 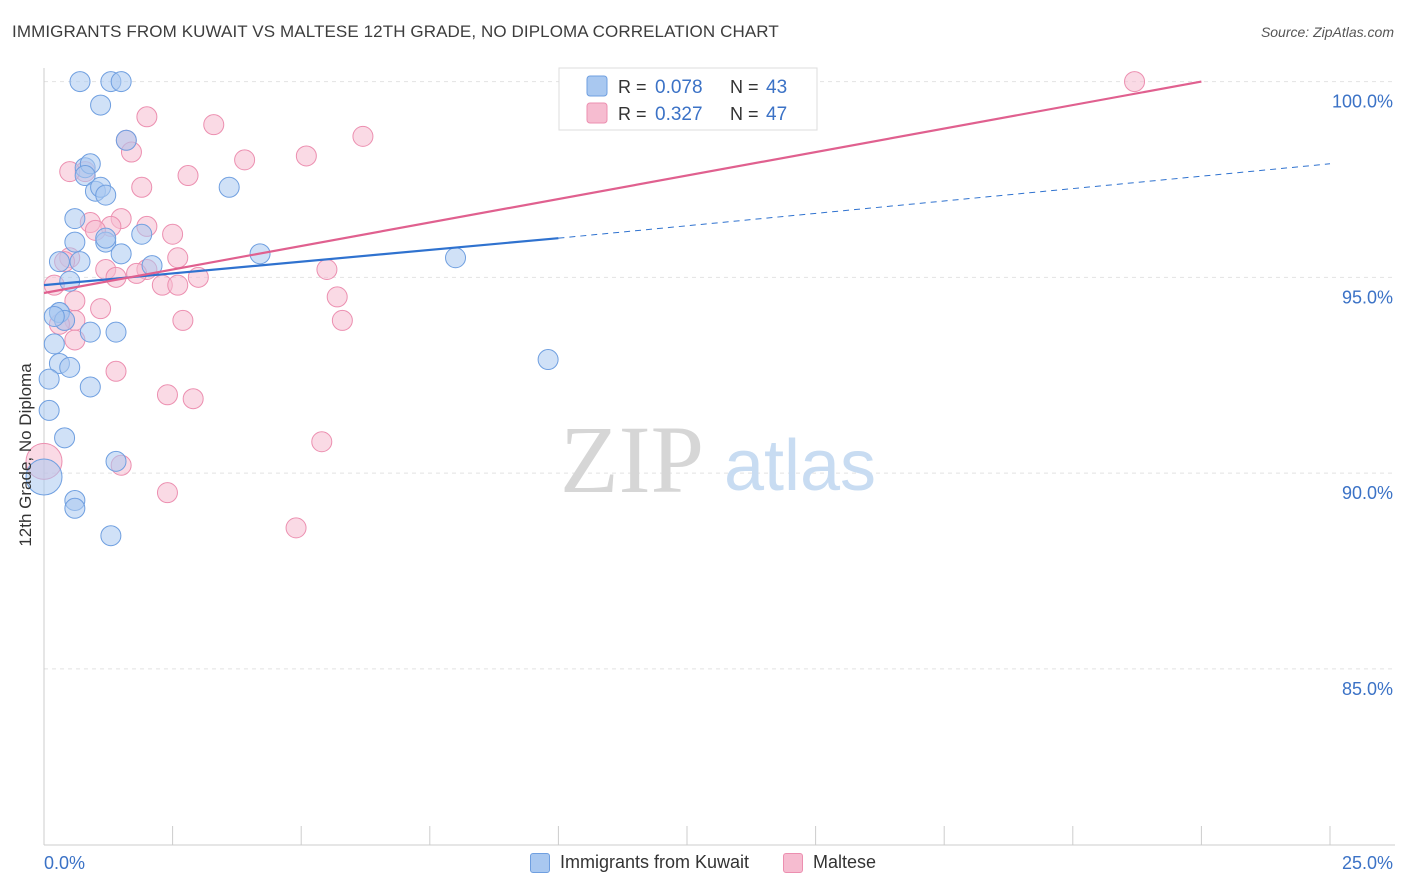 I want to click on legend-item-maltese: Maltese, so click(x=829, y=862).